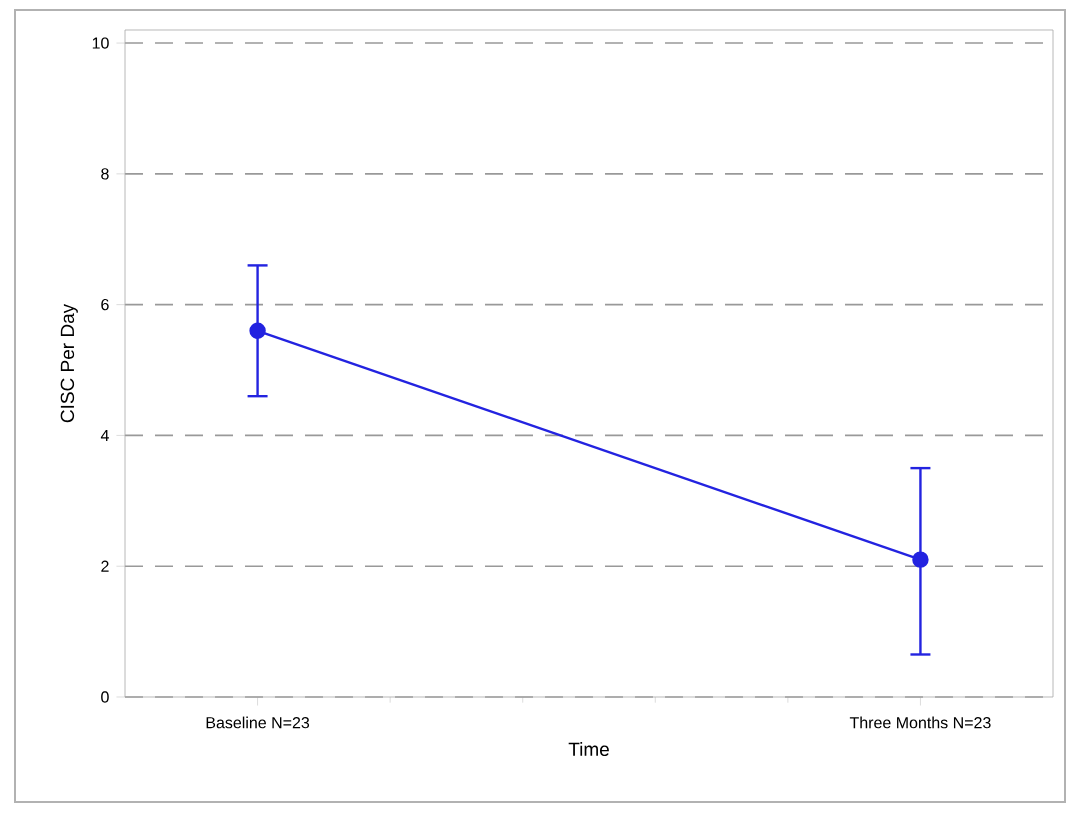  What do you see at coordinates (258, 722) in the screenshot?
I see `x-tick-label: Baseline N=23` at bounding box center [258, 722].